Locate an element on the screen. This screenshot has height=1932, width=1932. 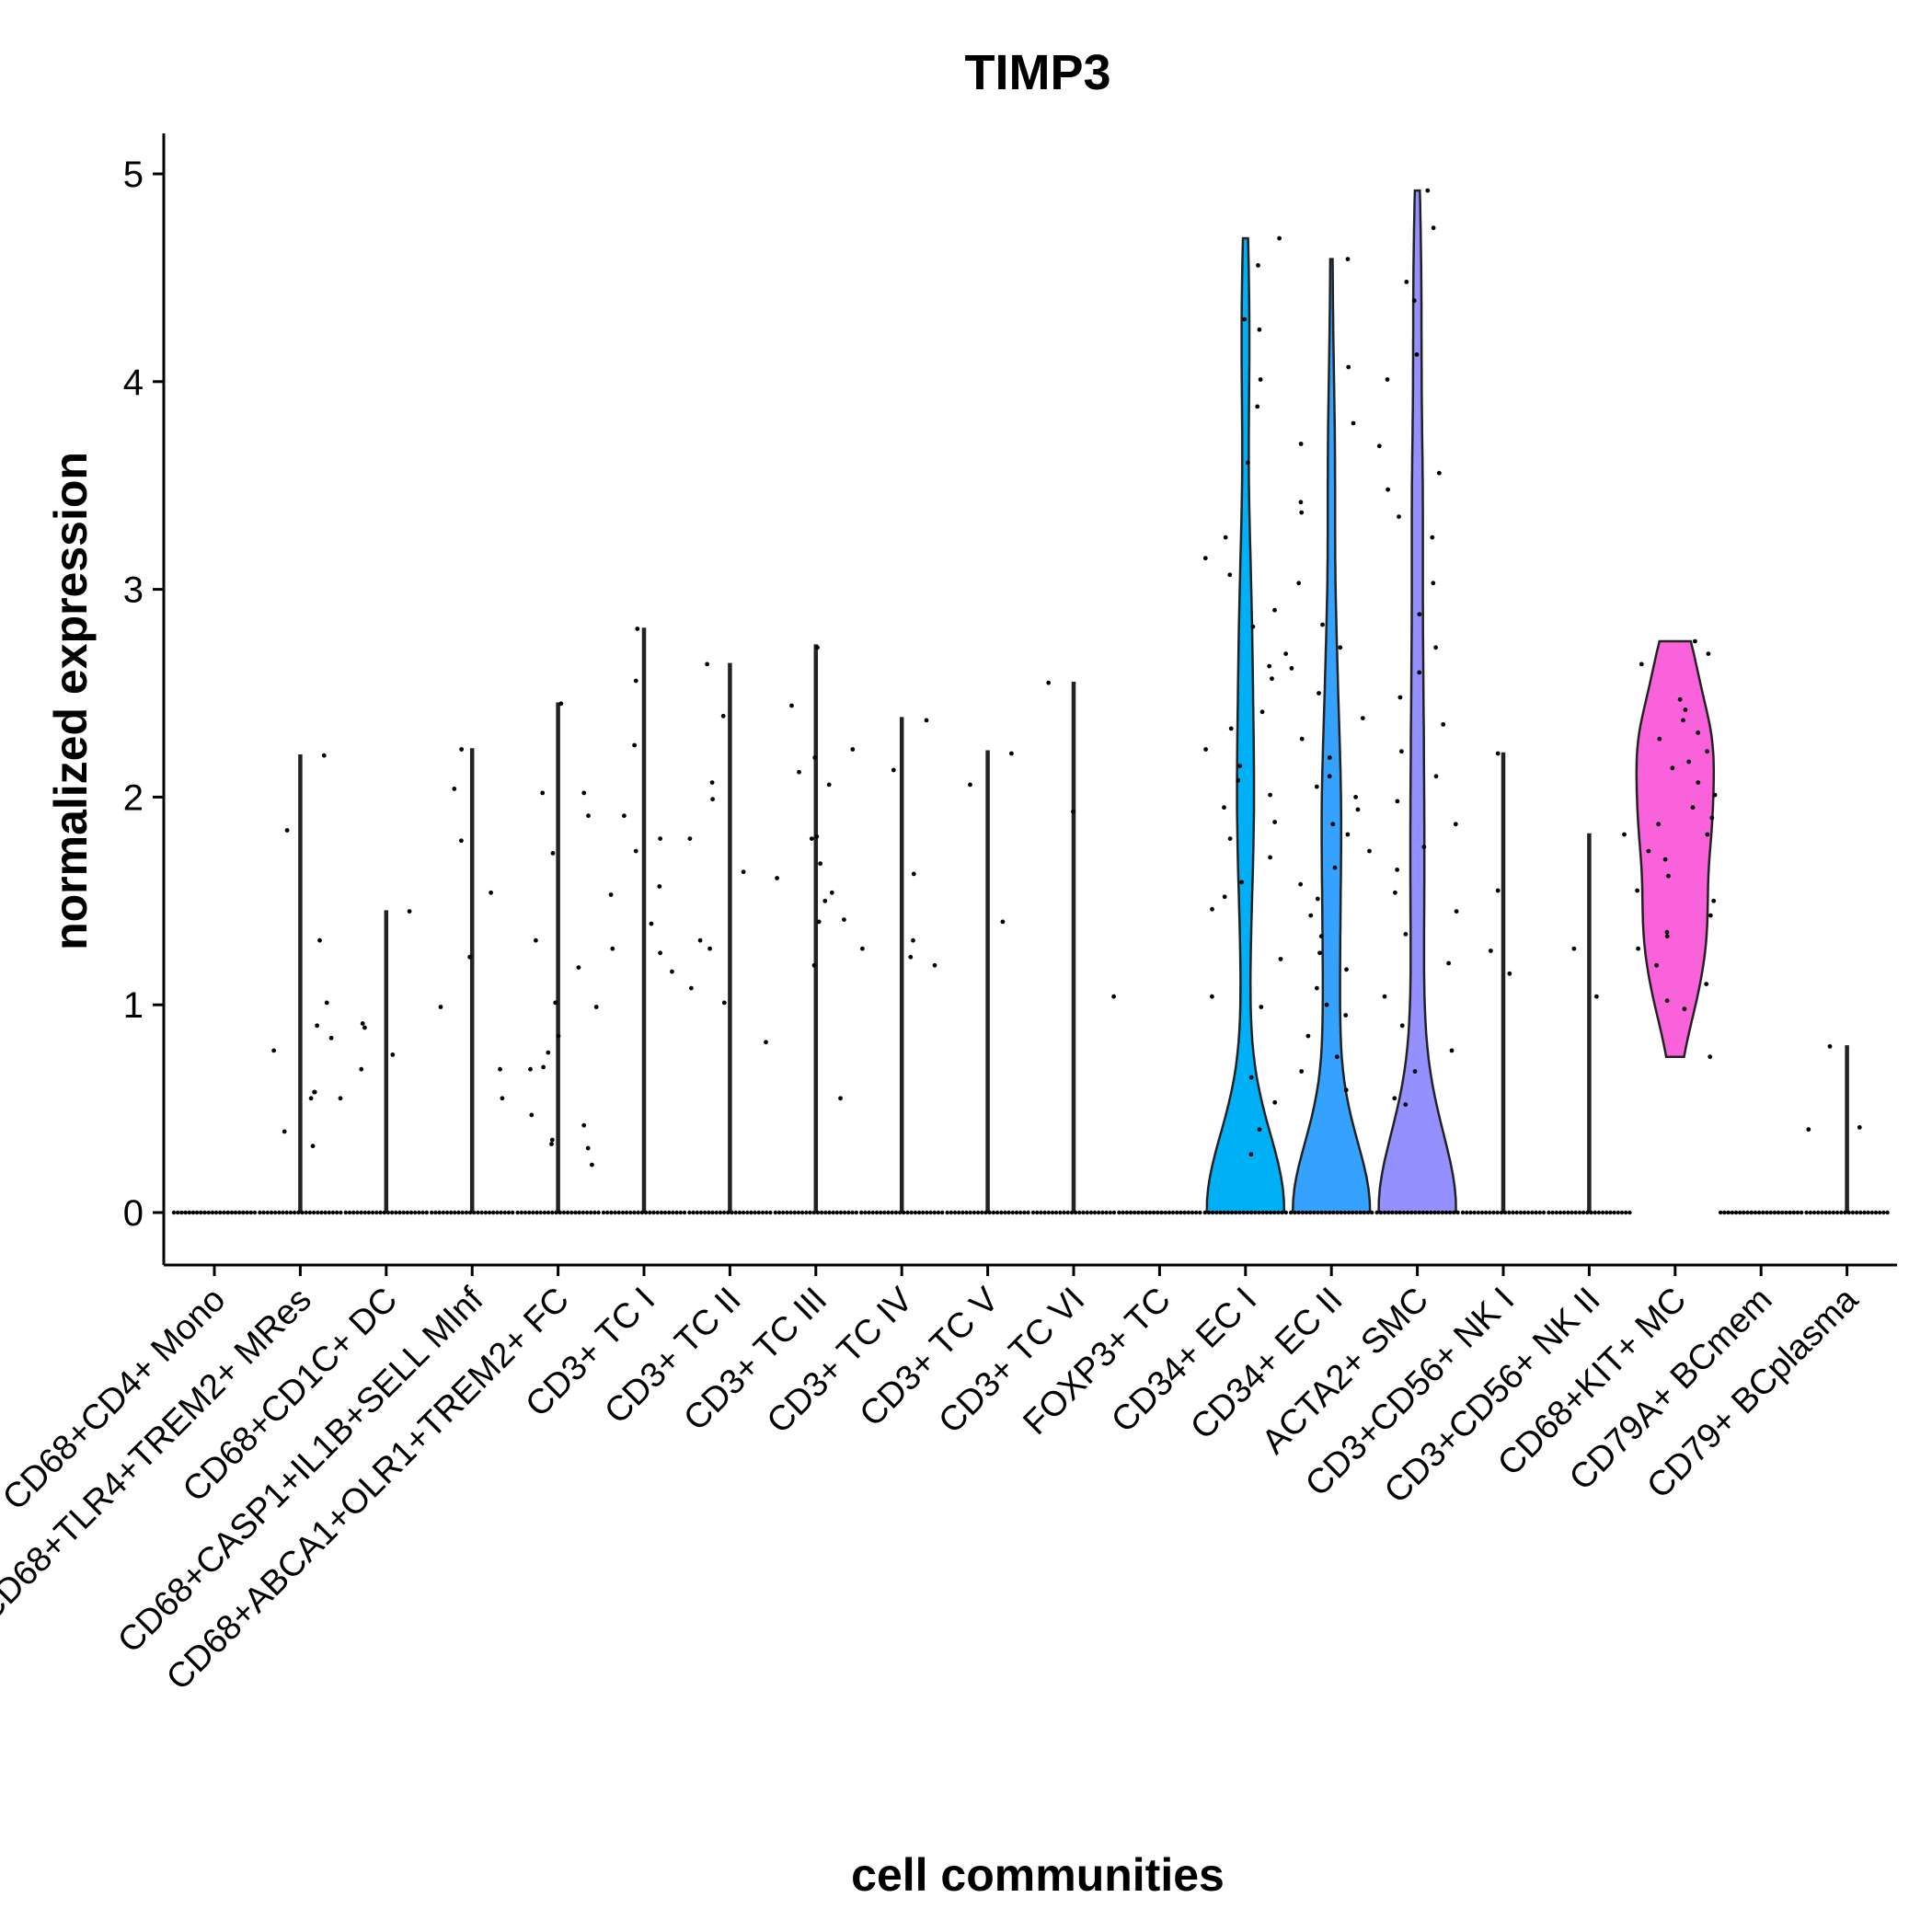
y-tick-label: 3 is located at coordinates (133, 590).